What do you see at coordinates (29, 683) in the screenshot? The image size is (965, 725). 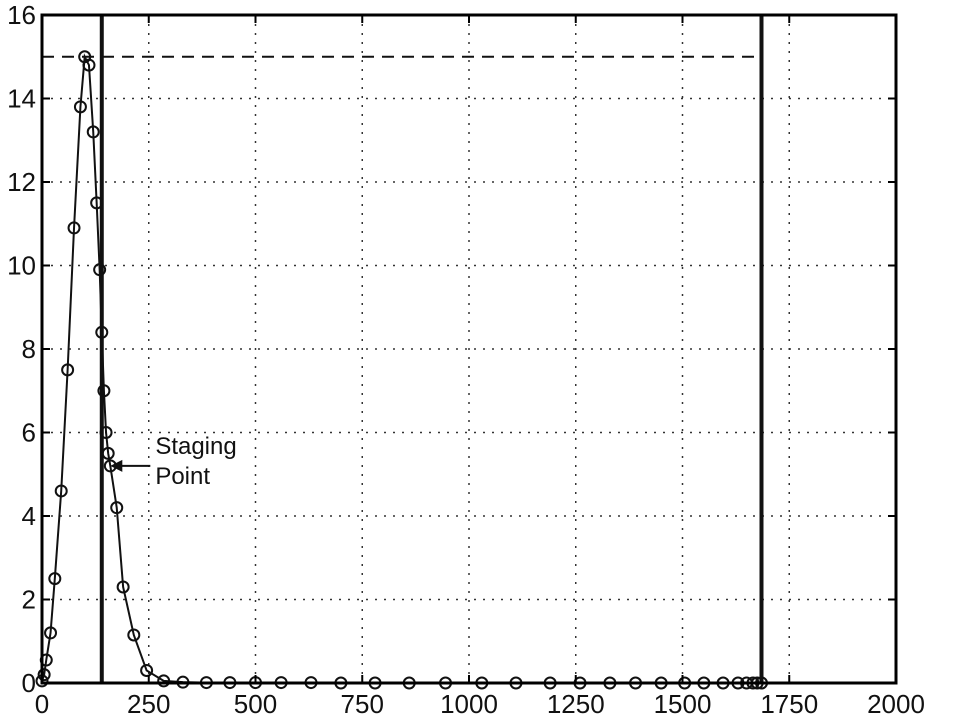 I see `y-tick-label: 0` at bounding box center [29, 683].